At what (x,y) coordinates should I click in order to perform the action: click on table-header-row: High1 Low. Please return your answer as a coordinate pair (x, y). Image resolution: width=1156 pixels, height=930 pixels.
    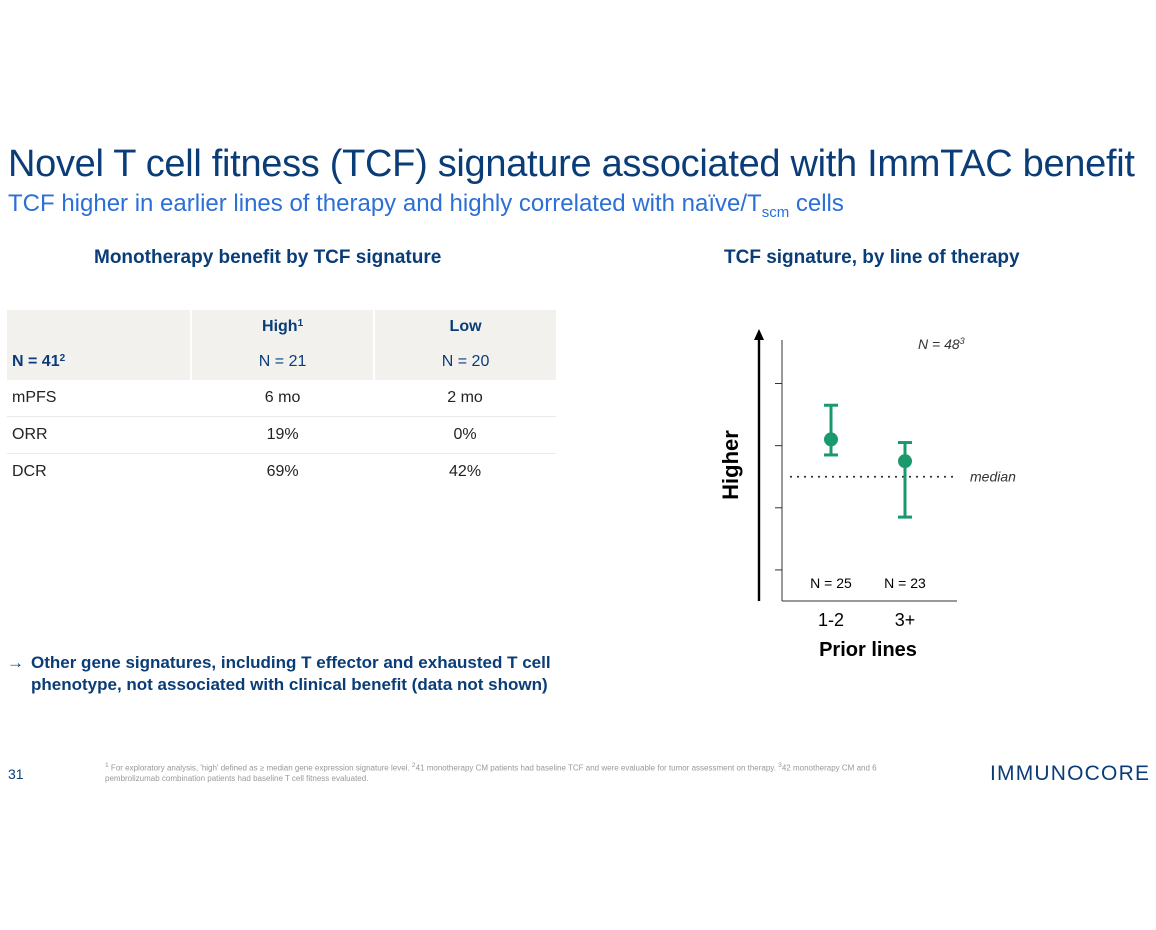
    Looking at the image, I should click on (281, 327).